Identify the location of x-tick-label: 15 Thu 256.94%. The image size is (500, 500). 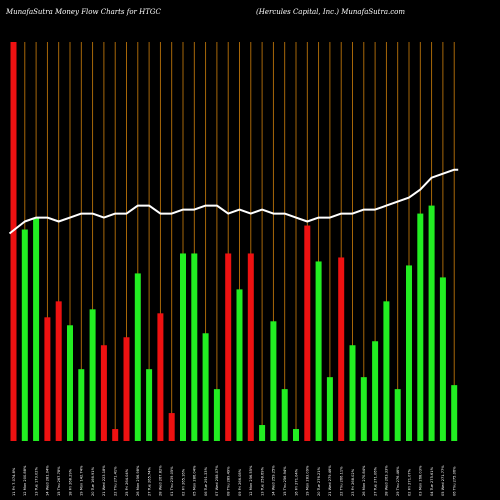
(285, 481).